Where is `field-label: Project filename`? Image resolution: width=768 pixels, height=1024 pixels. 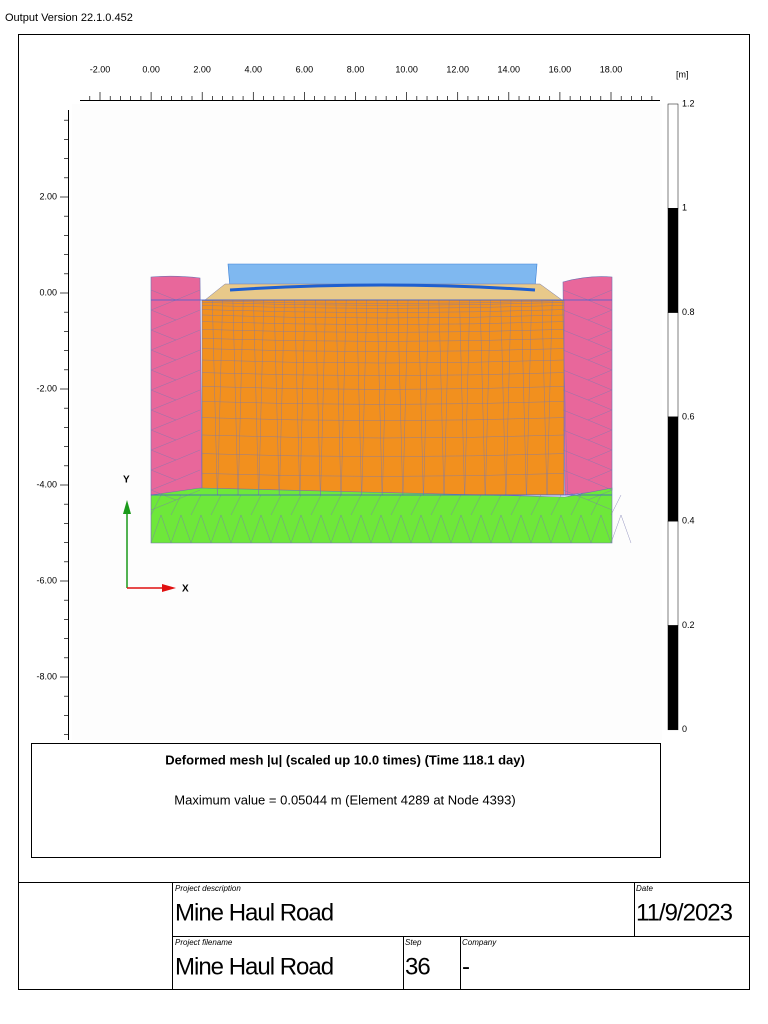 field-label: Project filename is located at coordinates (204, 942).